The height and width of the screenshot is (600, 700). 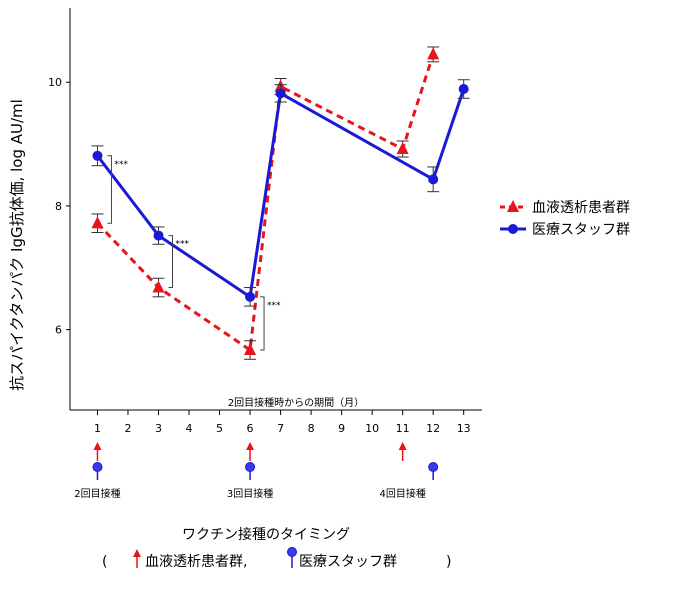 What do you see at coordinates (158, 428) in the screenshot?
I see `x-tick-label: 3` at bounding box center [158, 428].